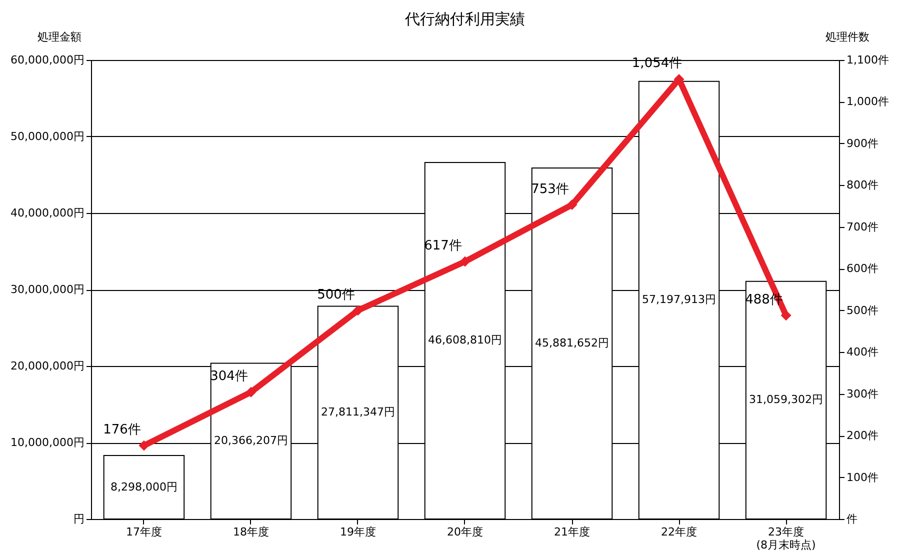  I want to click on y2-tick-label: 800件, so click(862, 185).